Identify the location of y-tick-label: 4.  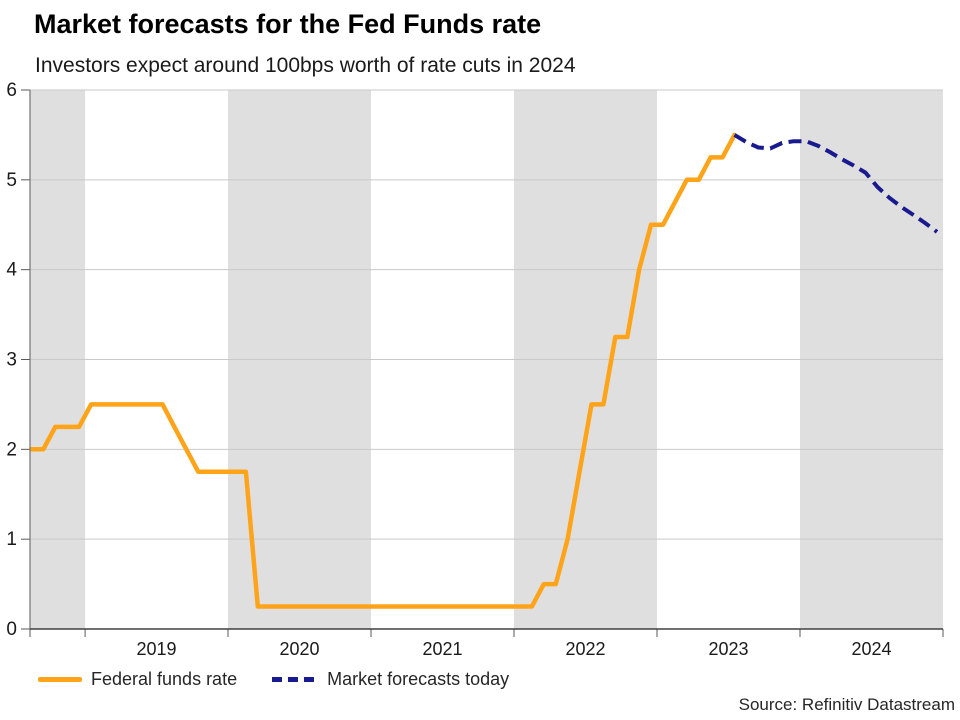
(11, 270).